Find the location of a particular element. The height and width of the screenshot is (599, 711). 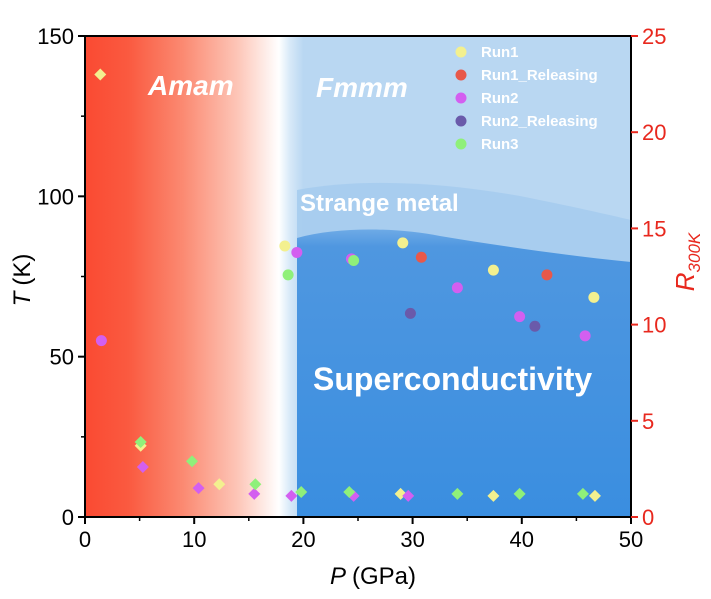

y2-tick-label: 15 is located at coordinates (654, 228).